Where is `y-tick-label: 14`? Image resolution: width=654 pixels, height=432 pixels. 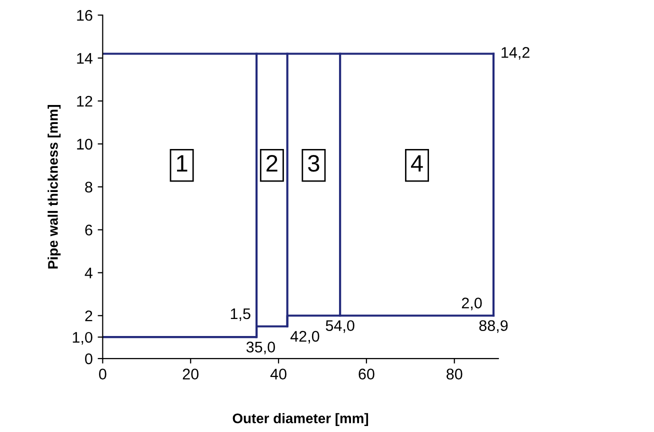
y-tick-label: 14 is located at coordinates (85, 58).